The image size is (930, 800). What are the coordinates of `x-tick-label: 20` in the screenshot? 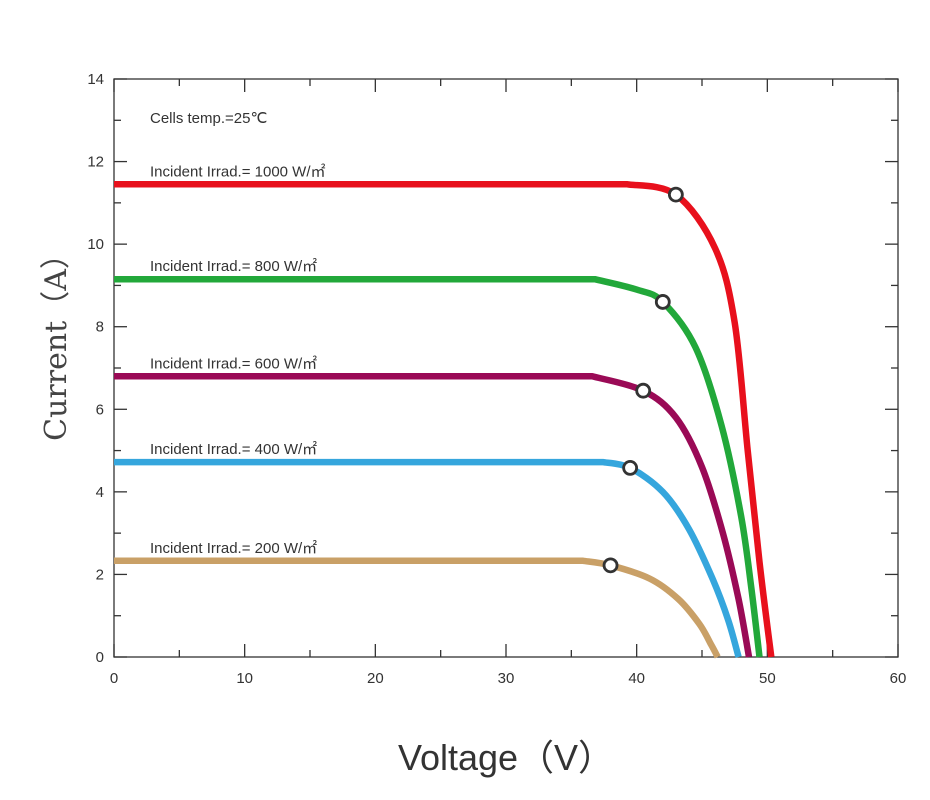 It's located at (375, 678).